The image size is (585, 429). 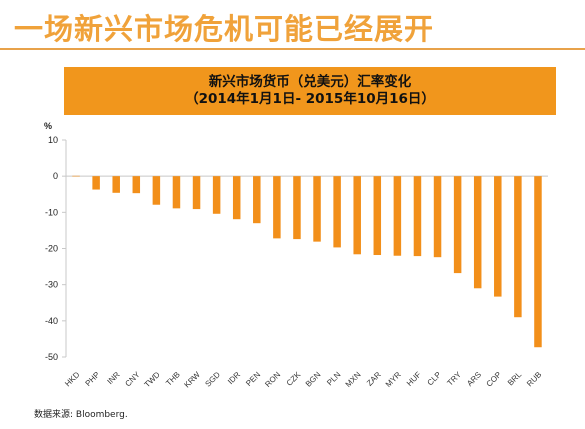 What do you see at coordinates (317, 209) in the screenshot?
I see `bar-bgn` at bounding box center [317, 209].